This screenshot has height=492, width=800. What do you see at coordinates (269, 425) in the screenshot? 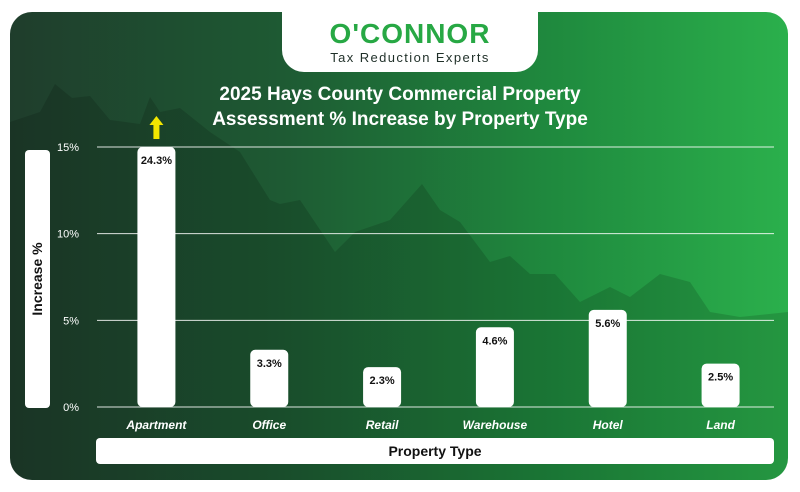
I see `category-label-office: Office` at bounding box center [269, 425].